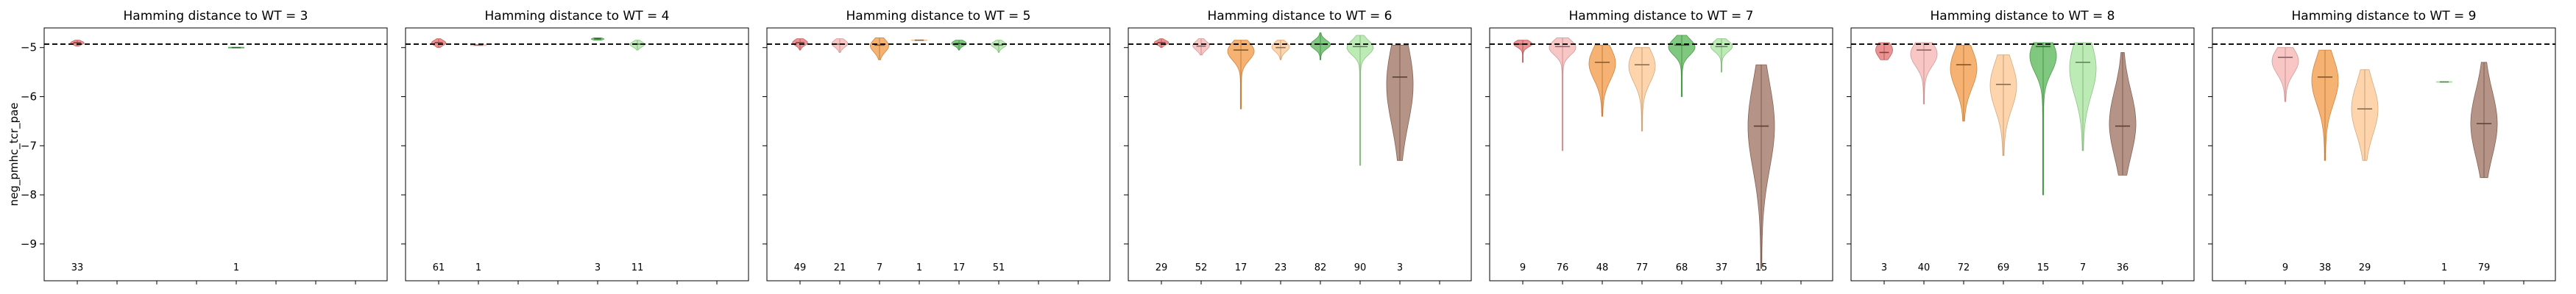  I want to click on panel-1: Hamming distance to WT = 3 −5 −6 −7 −8 −9 33 1, so click(205, 146).